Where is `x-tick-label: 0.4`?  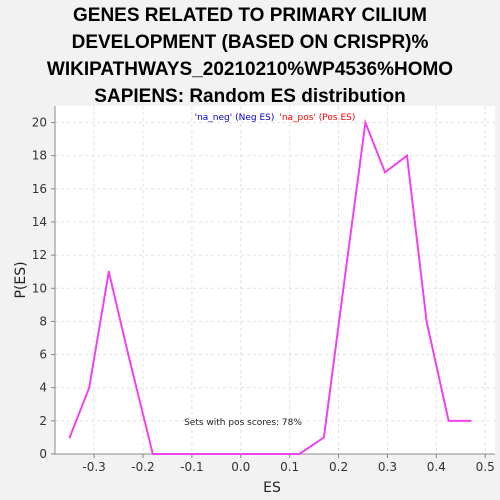
x-tick-label: 0.4 is located at coordinates (436, 467).